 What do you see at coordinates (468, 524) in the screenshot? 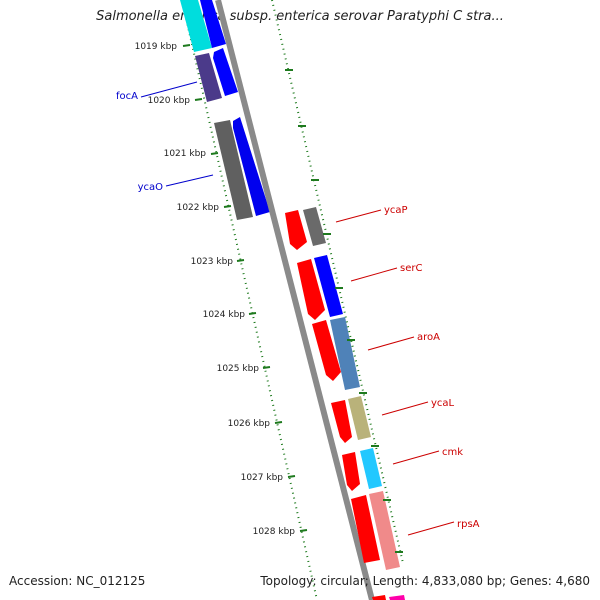
I see `gene-label-rpsA: rpsA` at bounding box center [468, 524].